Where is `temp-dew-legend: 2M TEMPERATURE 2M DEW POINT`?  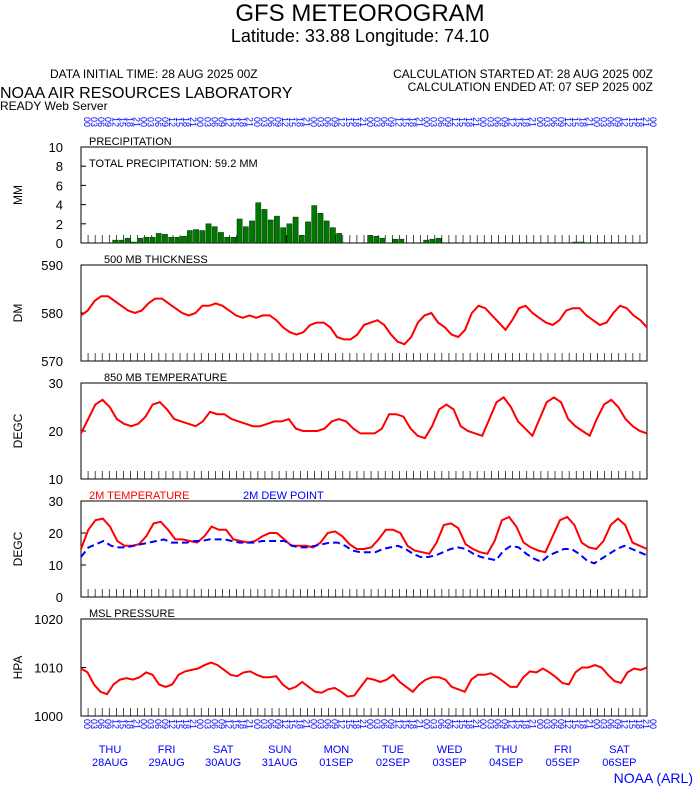 temp-dew-legend: 2M TEMPERATURE 2M DEW POINT is located at coordinates (206, 496).